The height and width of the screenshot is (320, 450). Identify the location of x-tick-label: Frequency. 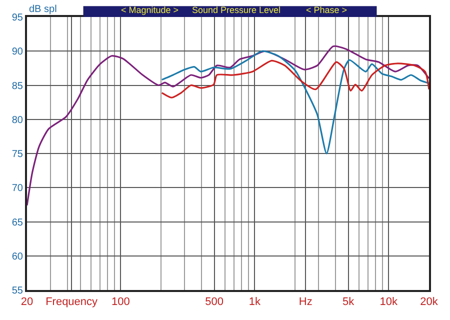
(72, 302).